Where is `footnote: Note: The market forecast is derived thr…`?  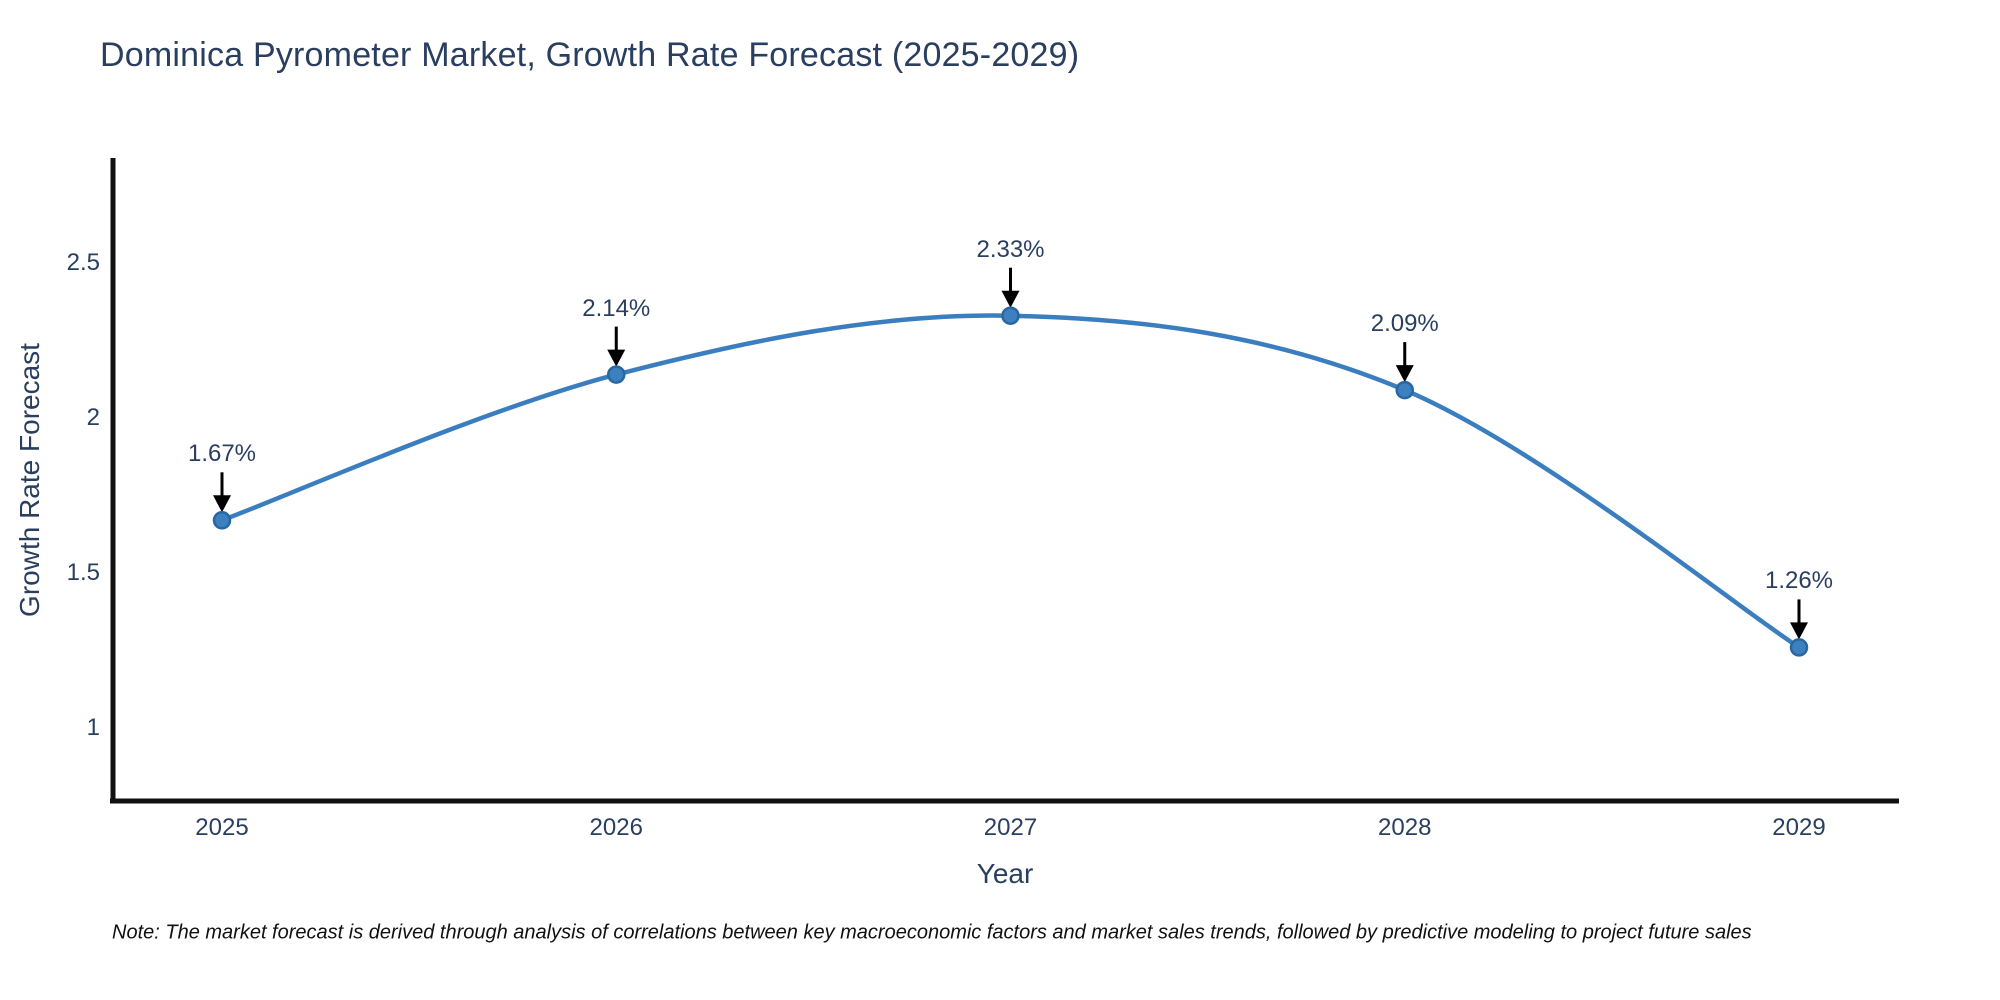 footnote: Note: The market forecast is derived thr… is located at coordinates (932, 932).